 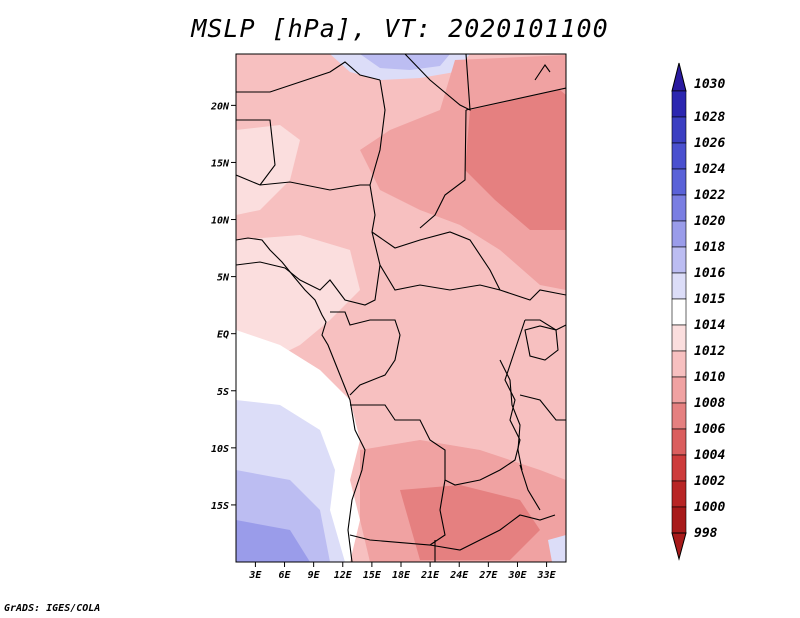 I want to click on border-libya-chad, so click(x=377, y=132).